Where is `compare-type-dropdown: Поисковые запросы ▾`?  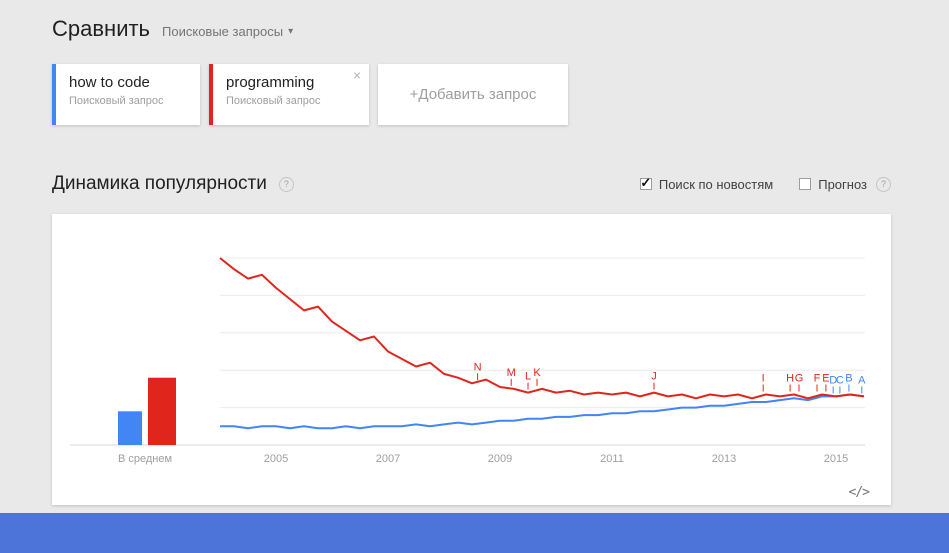
compare-type-dropdown: Поисковые запросы ▾ is located at coordinates (227, 31).